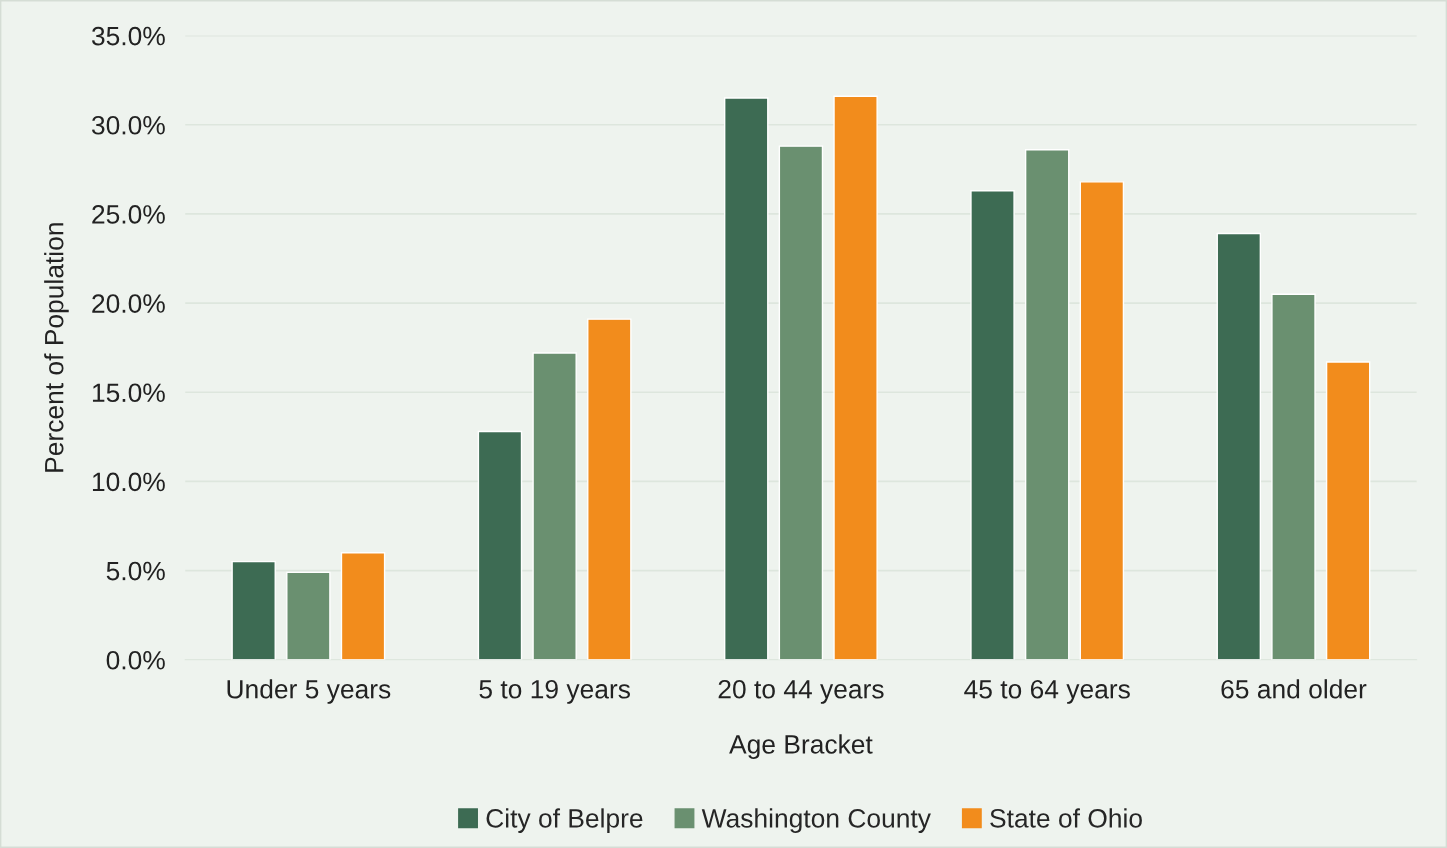 This screenshot has width=1447, height=848. Describe the element at coordinates (128, 36) in the screenshot. I see `y-tick-label: 35.0%` at that location.